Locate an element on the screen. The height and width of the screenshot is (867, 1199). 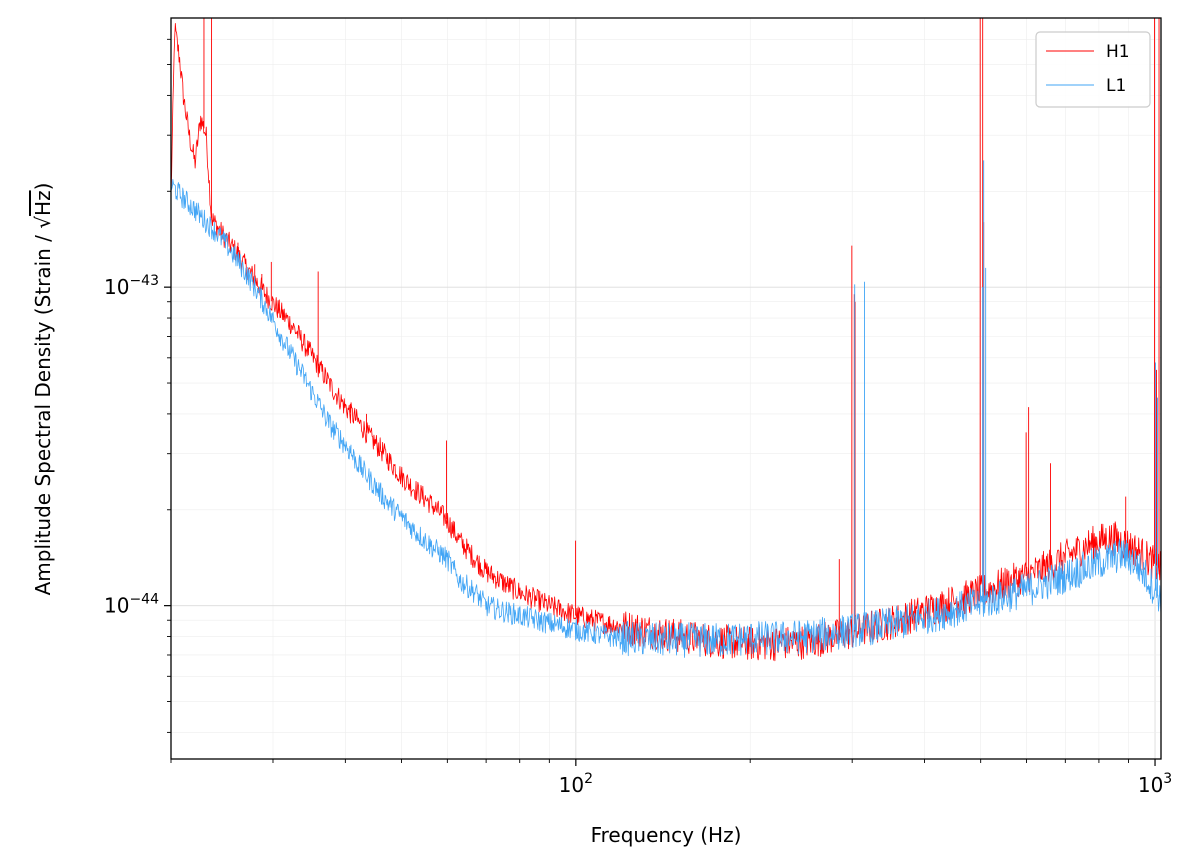
legend-box is located at coordinates (1093, 69).